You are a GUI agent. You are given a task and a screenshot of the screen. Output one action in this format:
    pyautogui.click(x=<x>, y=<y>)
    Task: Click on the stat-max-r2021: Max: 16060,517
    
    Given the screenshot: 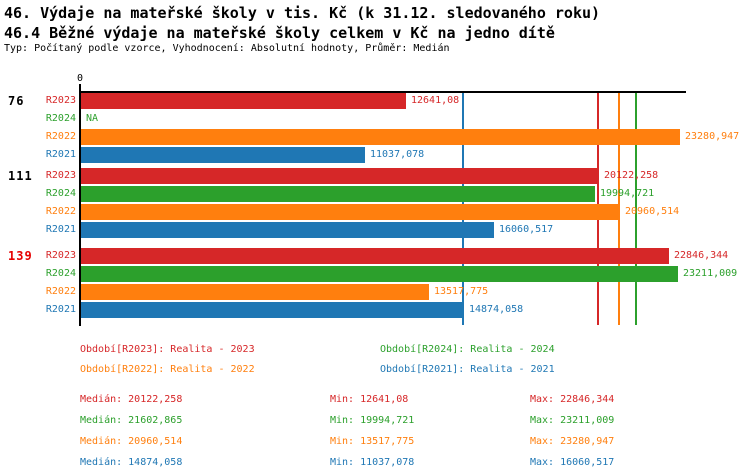 What is the action you would take?
    pyautogui.click(x=572, y=462)
    